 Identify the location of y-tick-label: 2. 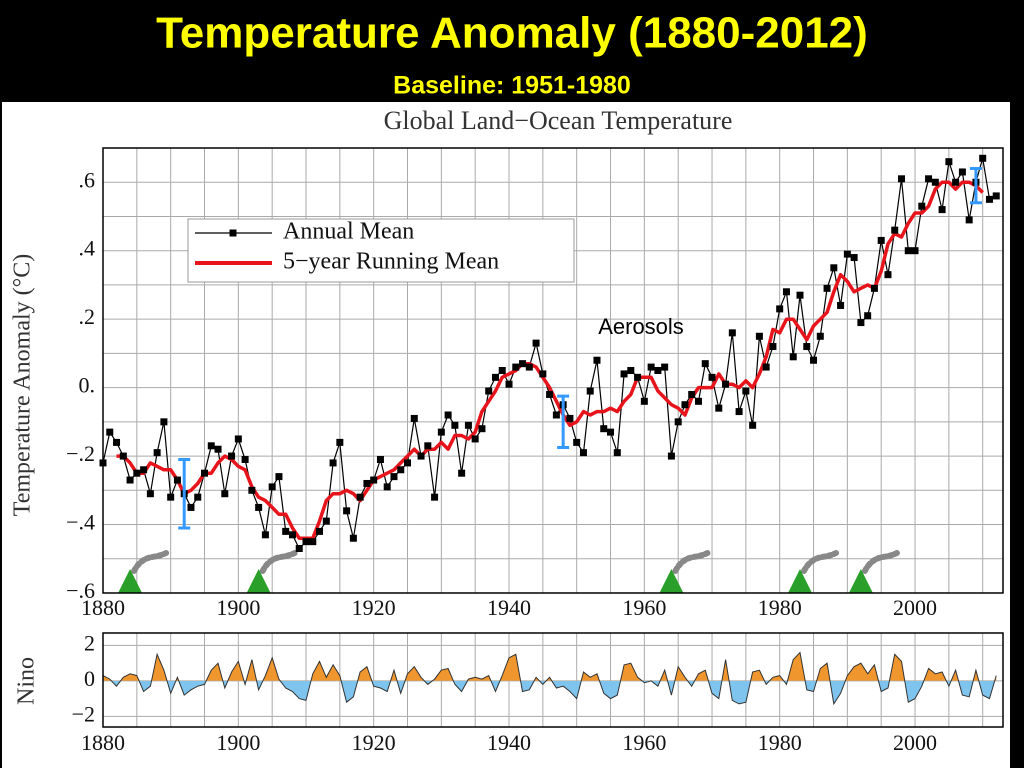
(89, 642).